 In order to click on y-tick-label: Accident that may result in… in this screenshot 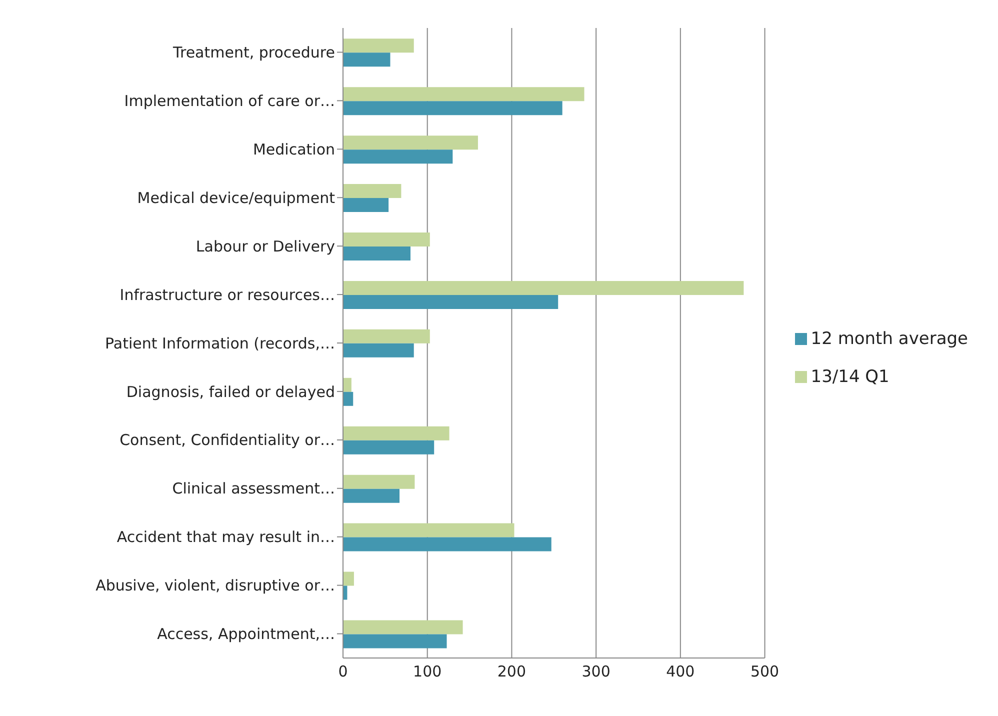, I will do `click(225, 537)`.